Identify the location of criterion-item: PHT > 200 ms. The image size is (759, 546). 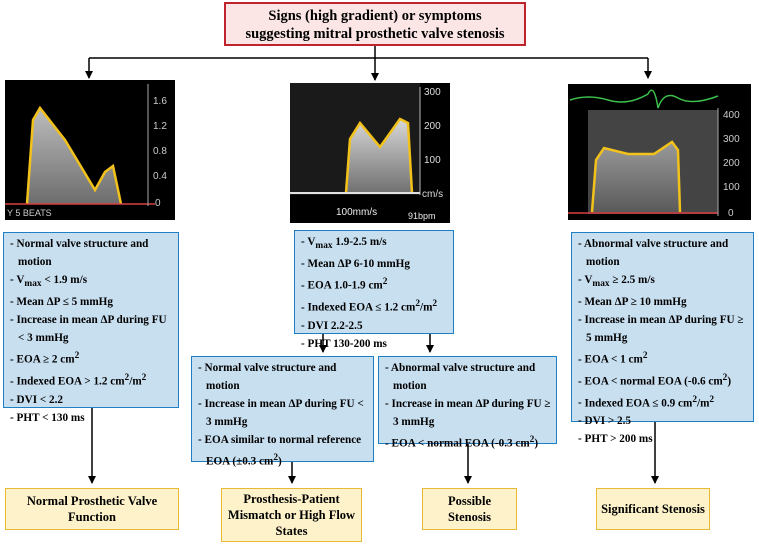
(663, 439).